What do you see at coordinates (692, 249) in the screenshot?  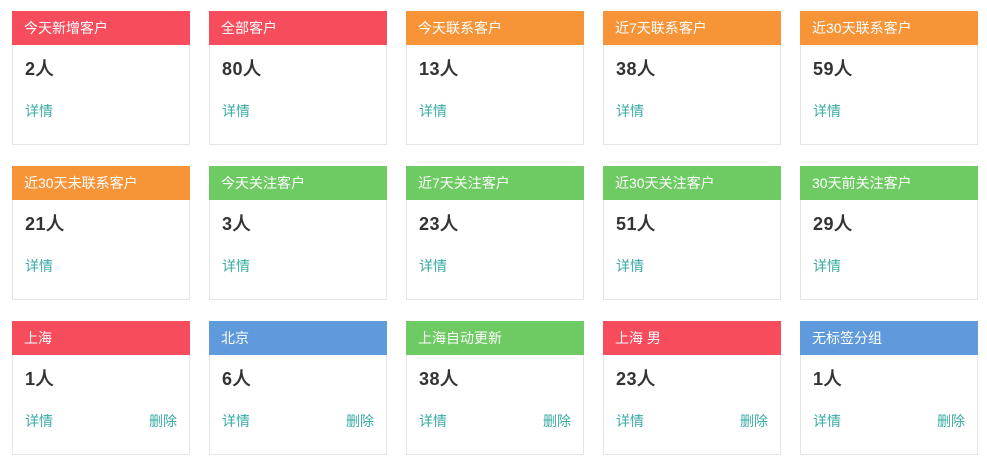 I see `card-body: 51人 详情` at bounding box center [692, 249].